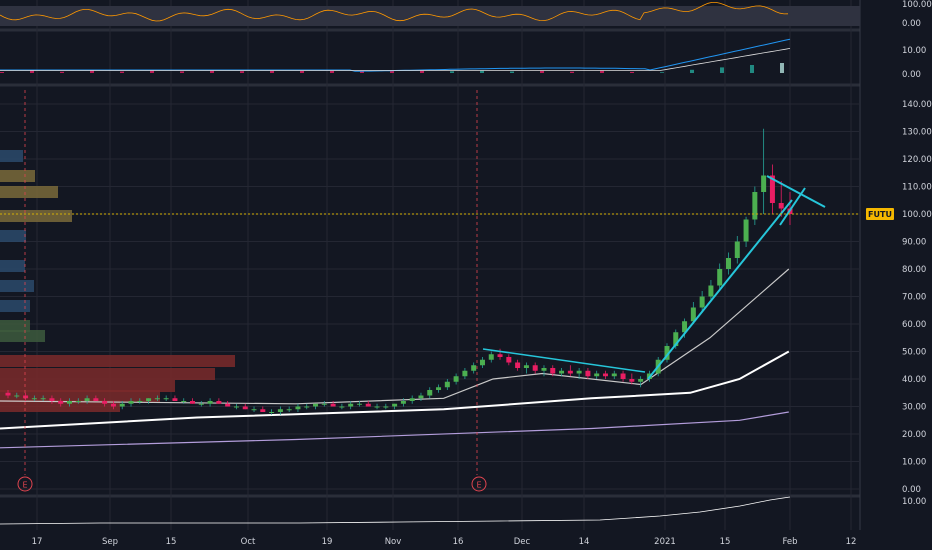 This screenshot has width=932, height=550. Describe the element at coordinates (444, 542) in the screenshot. I see `time-axis: 17 Sep 15 Oct 19 Nov 16 Dec 14 2021 15 Feb 12` at that location.